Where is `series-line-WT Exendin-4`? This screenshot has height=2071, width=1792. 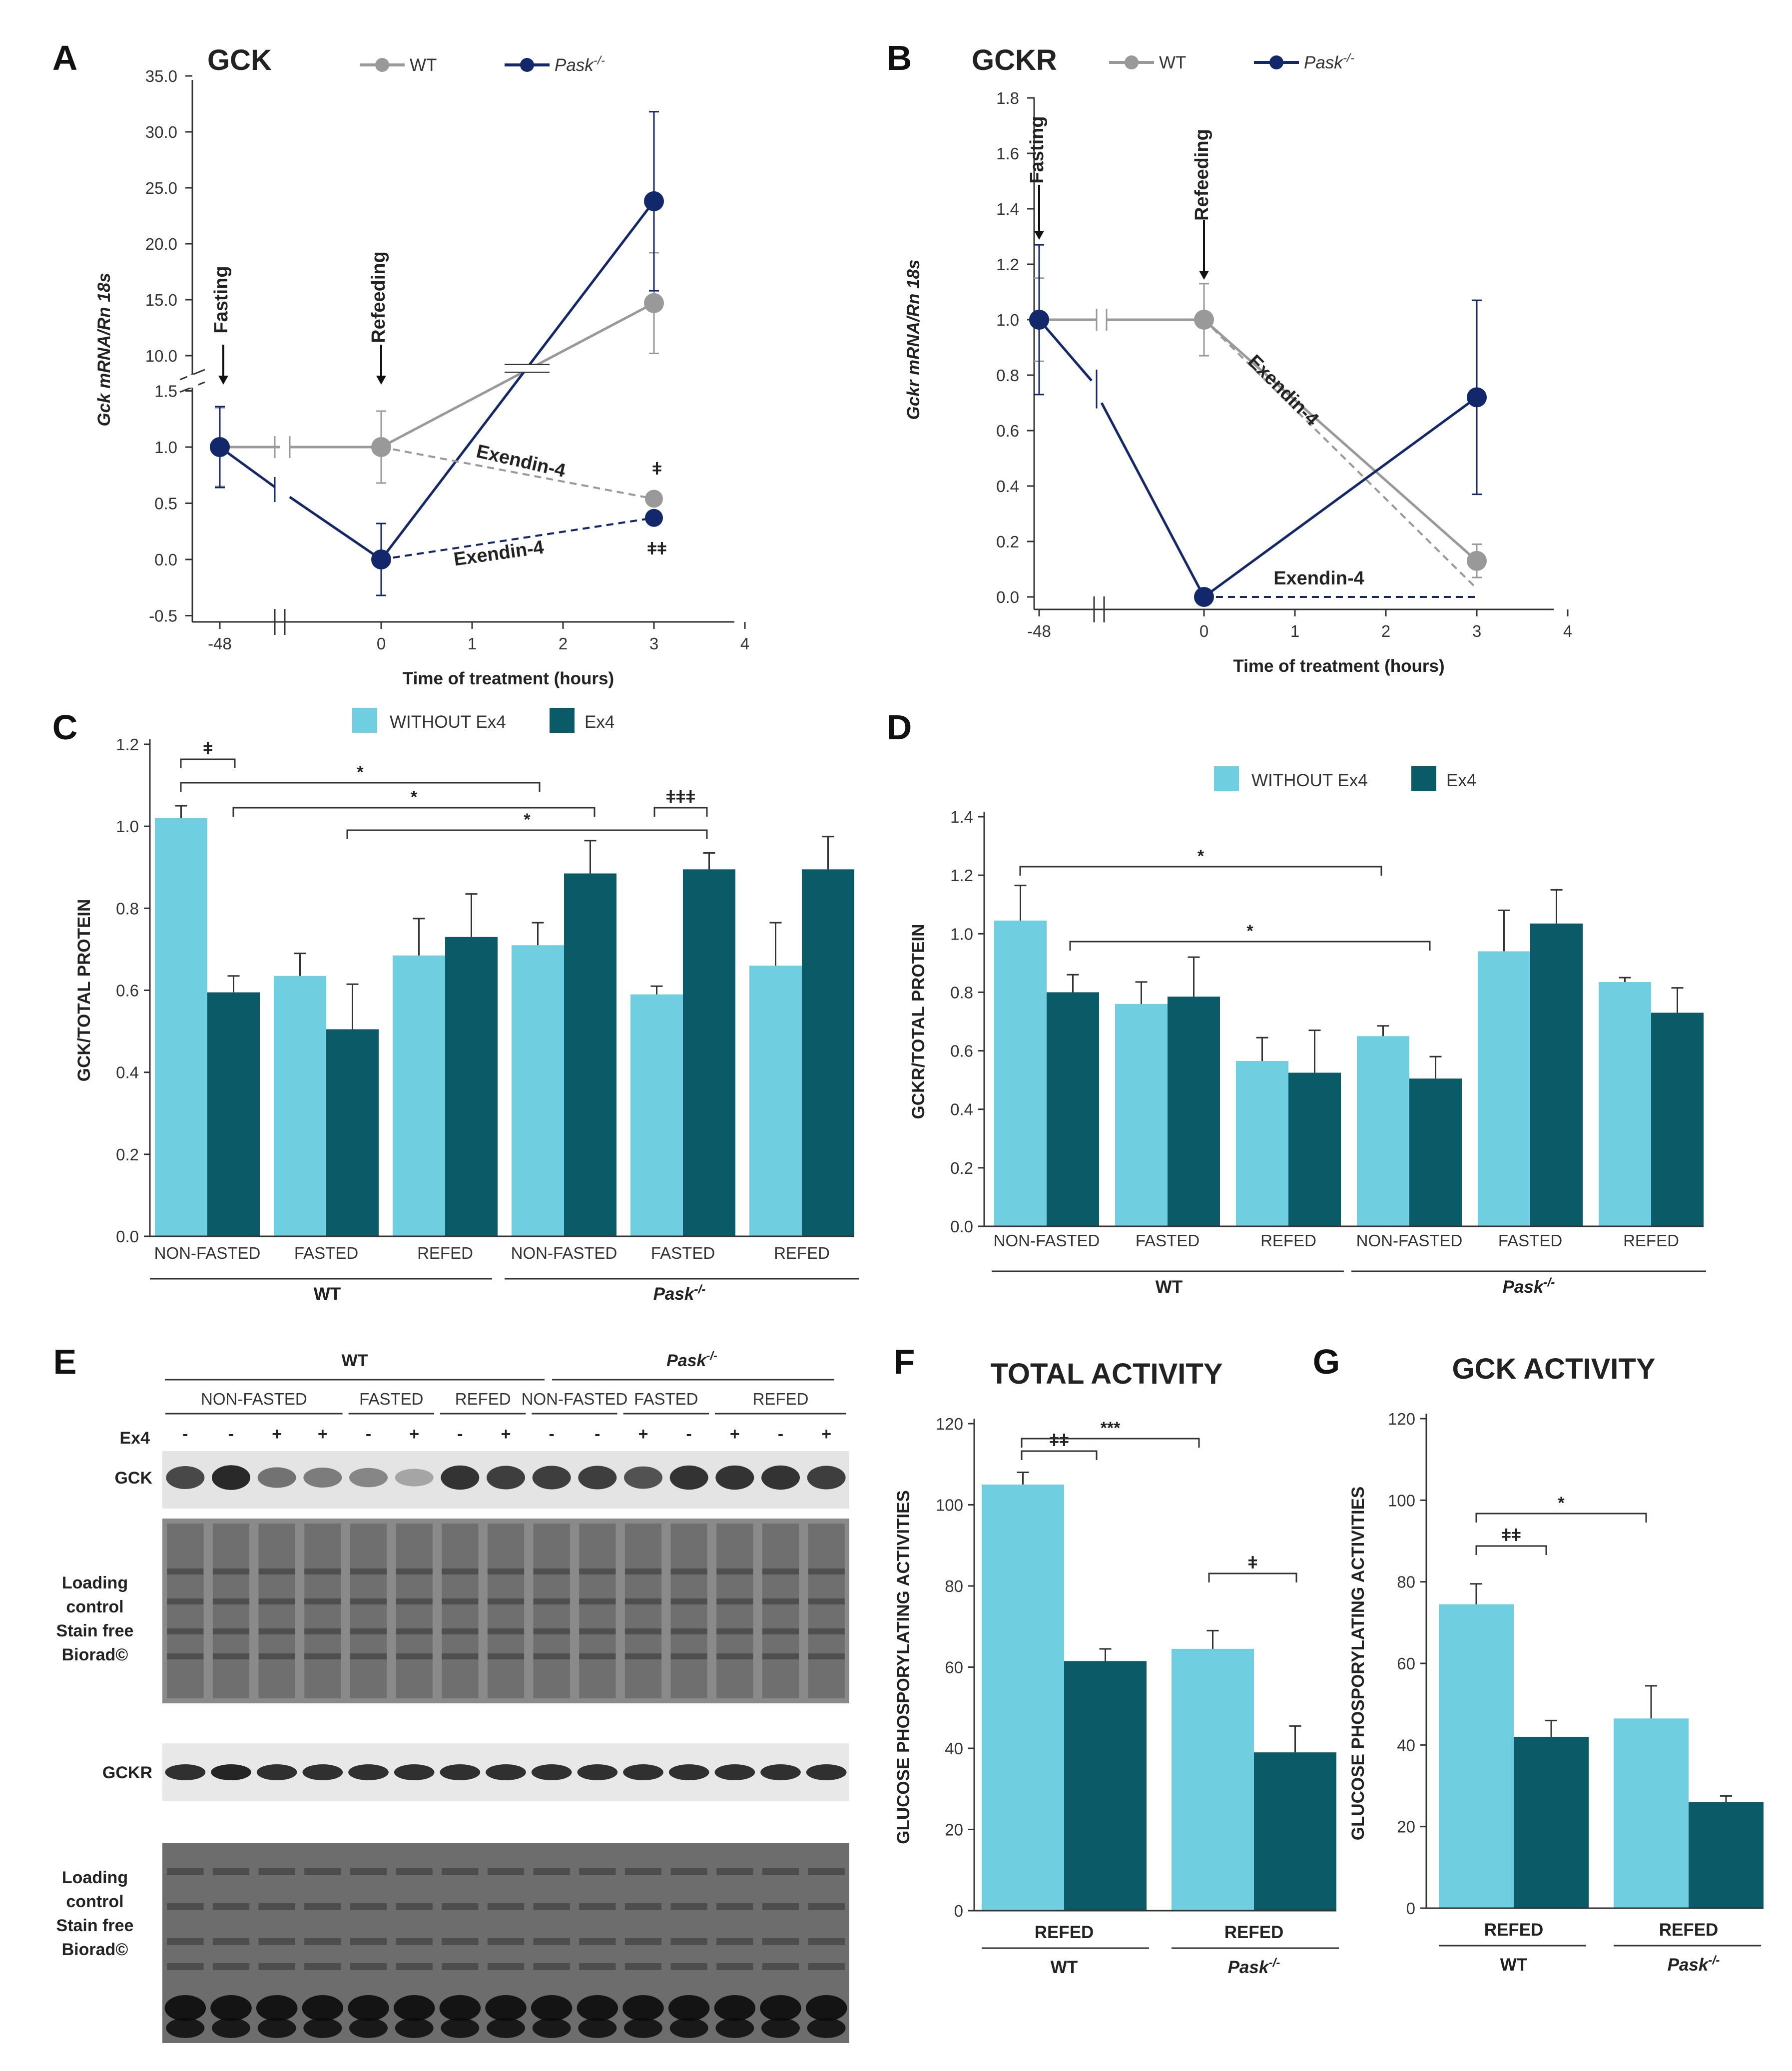 series-line-WT Exendin-4 is located at coordinates (518, 473).